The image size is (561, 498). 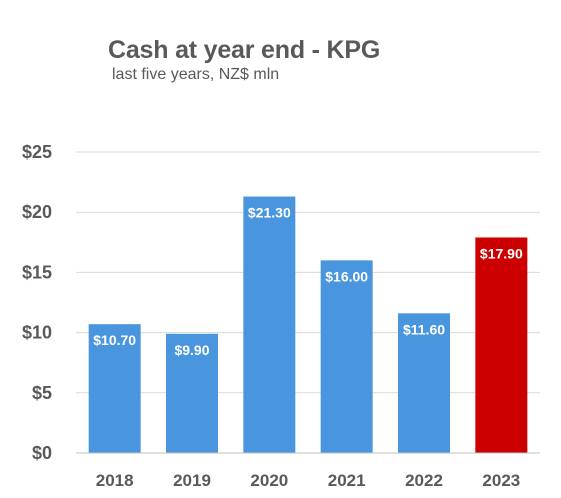 What do you see at coordinates (42, 453) in the screenshot?
I see `y-tick-label: $0` at bounding box center [42, 453].